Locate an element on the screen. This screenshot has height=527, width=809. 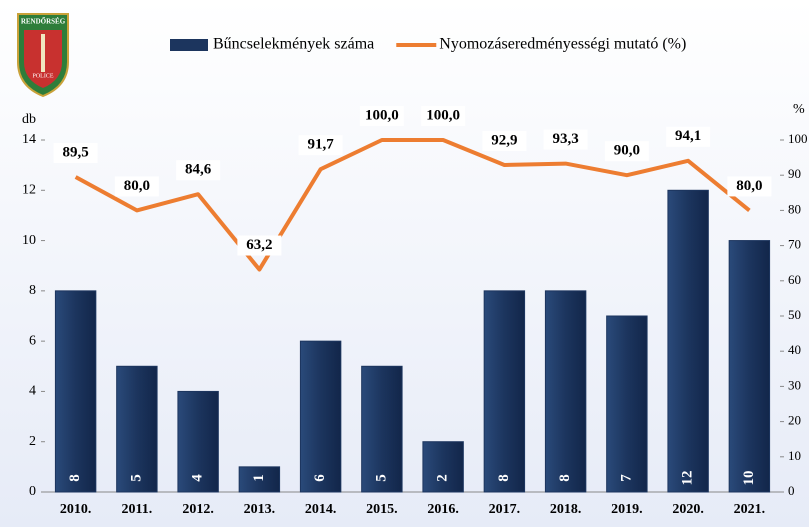
logo-top: RENDŐRSÉG is located at coordinates (43, 22).